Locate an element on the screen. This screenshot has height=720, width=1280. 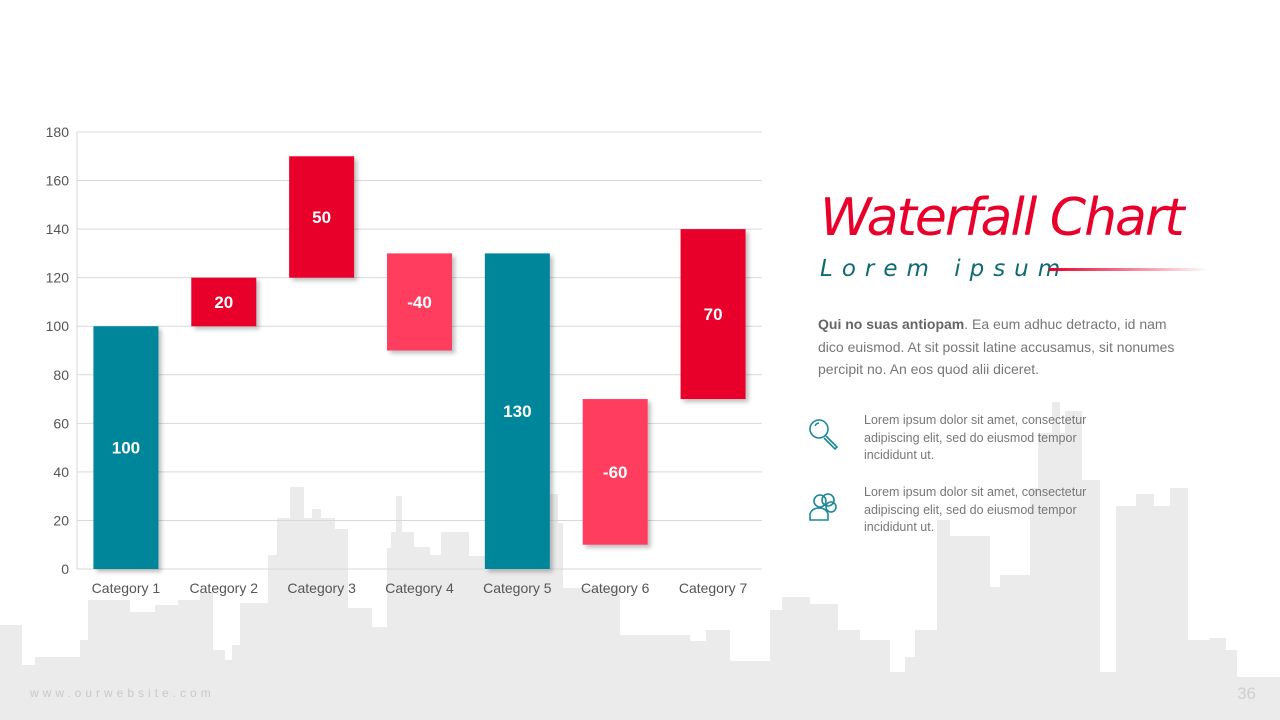
data-label: 20 is located at coordinates (223, 302).